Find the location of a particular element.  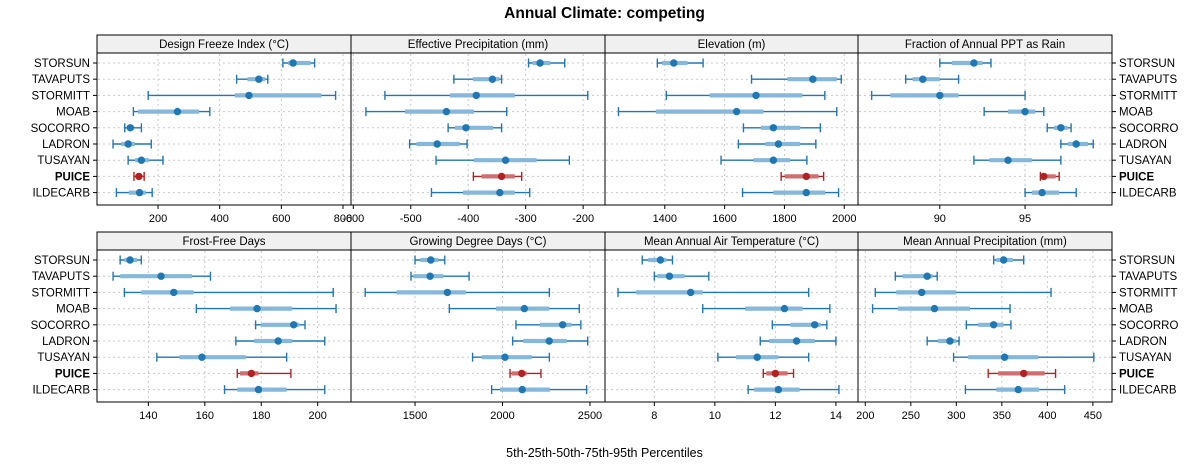

x-axis-tick-label: 1400 is located at coordinates (665, 219).